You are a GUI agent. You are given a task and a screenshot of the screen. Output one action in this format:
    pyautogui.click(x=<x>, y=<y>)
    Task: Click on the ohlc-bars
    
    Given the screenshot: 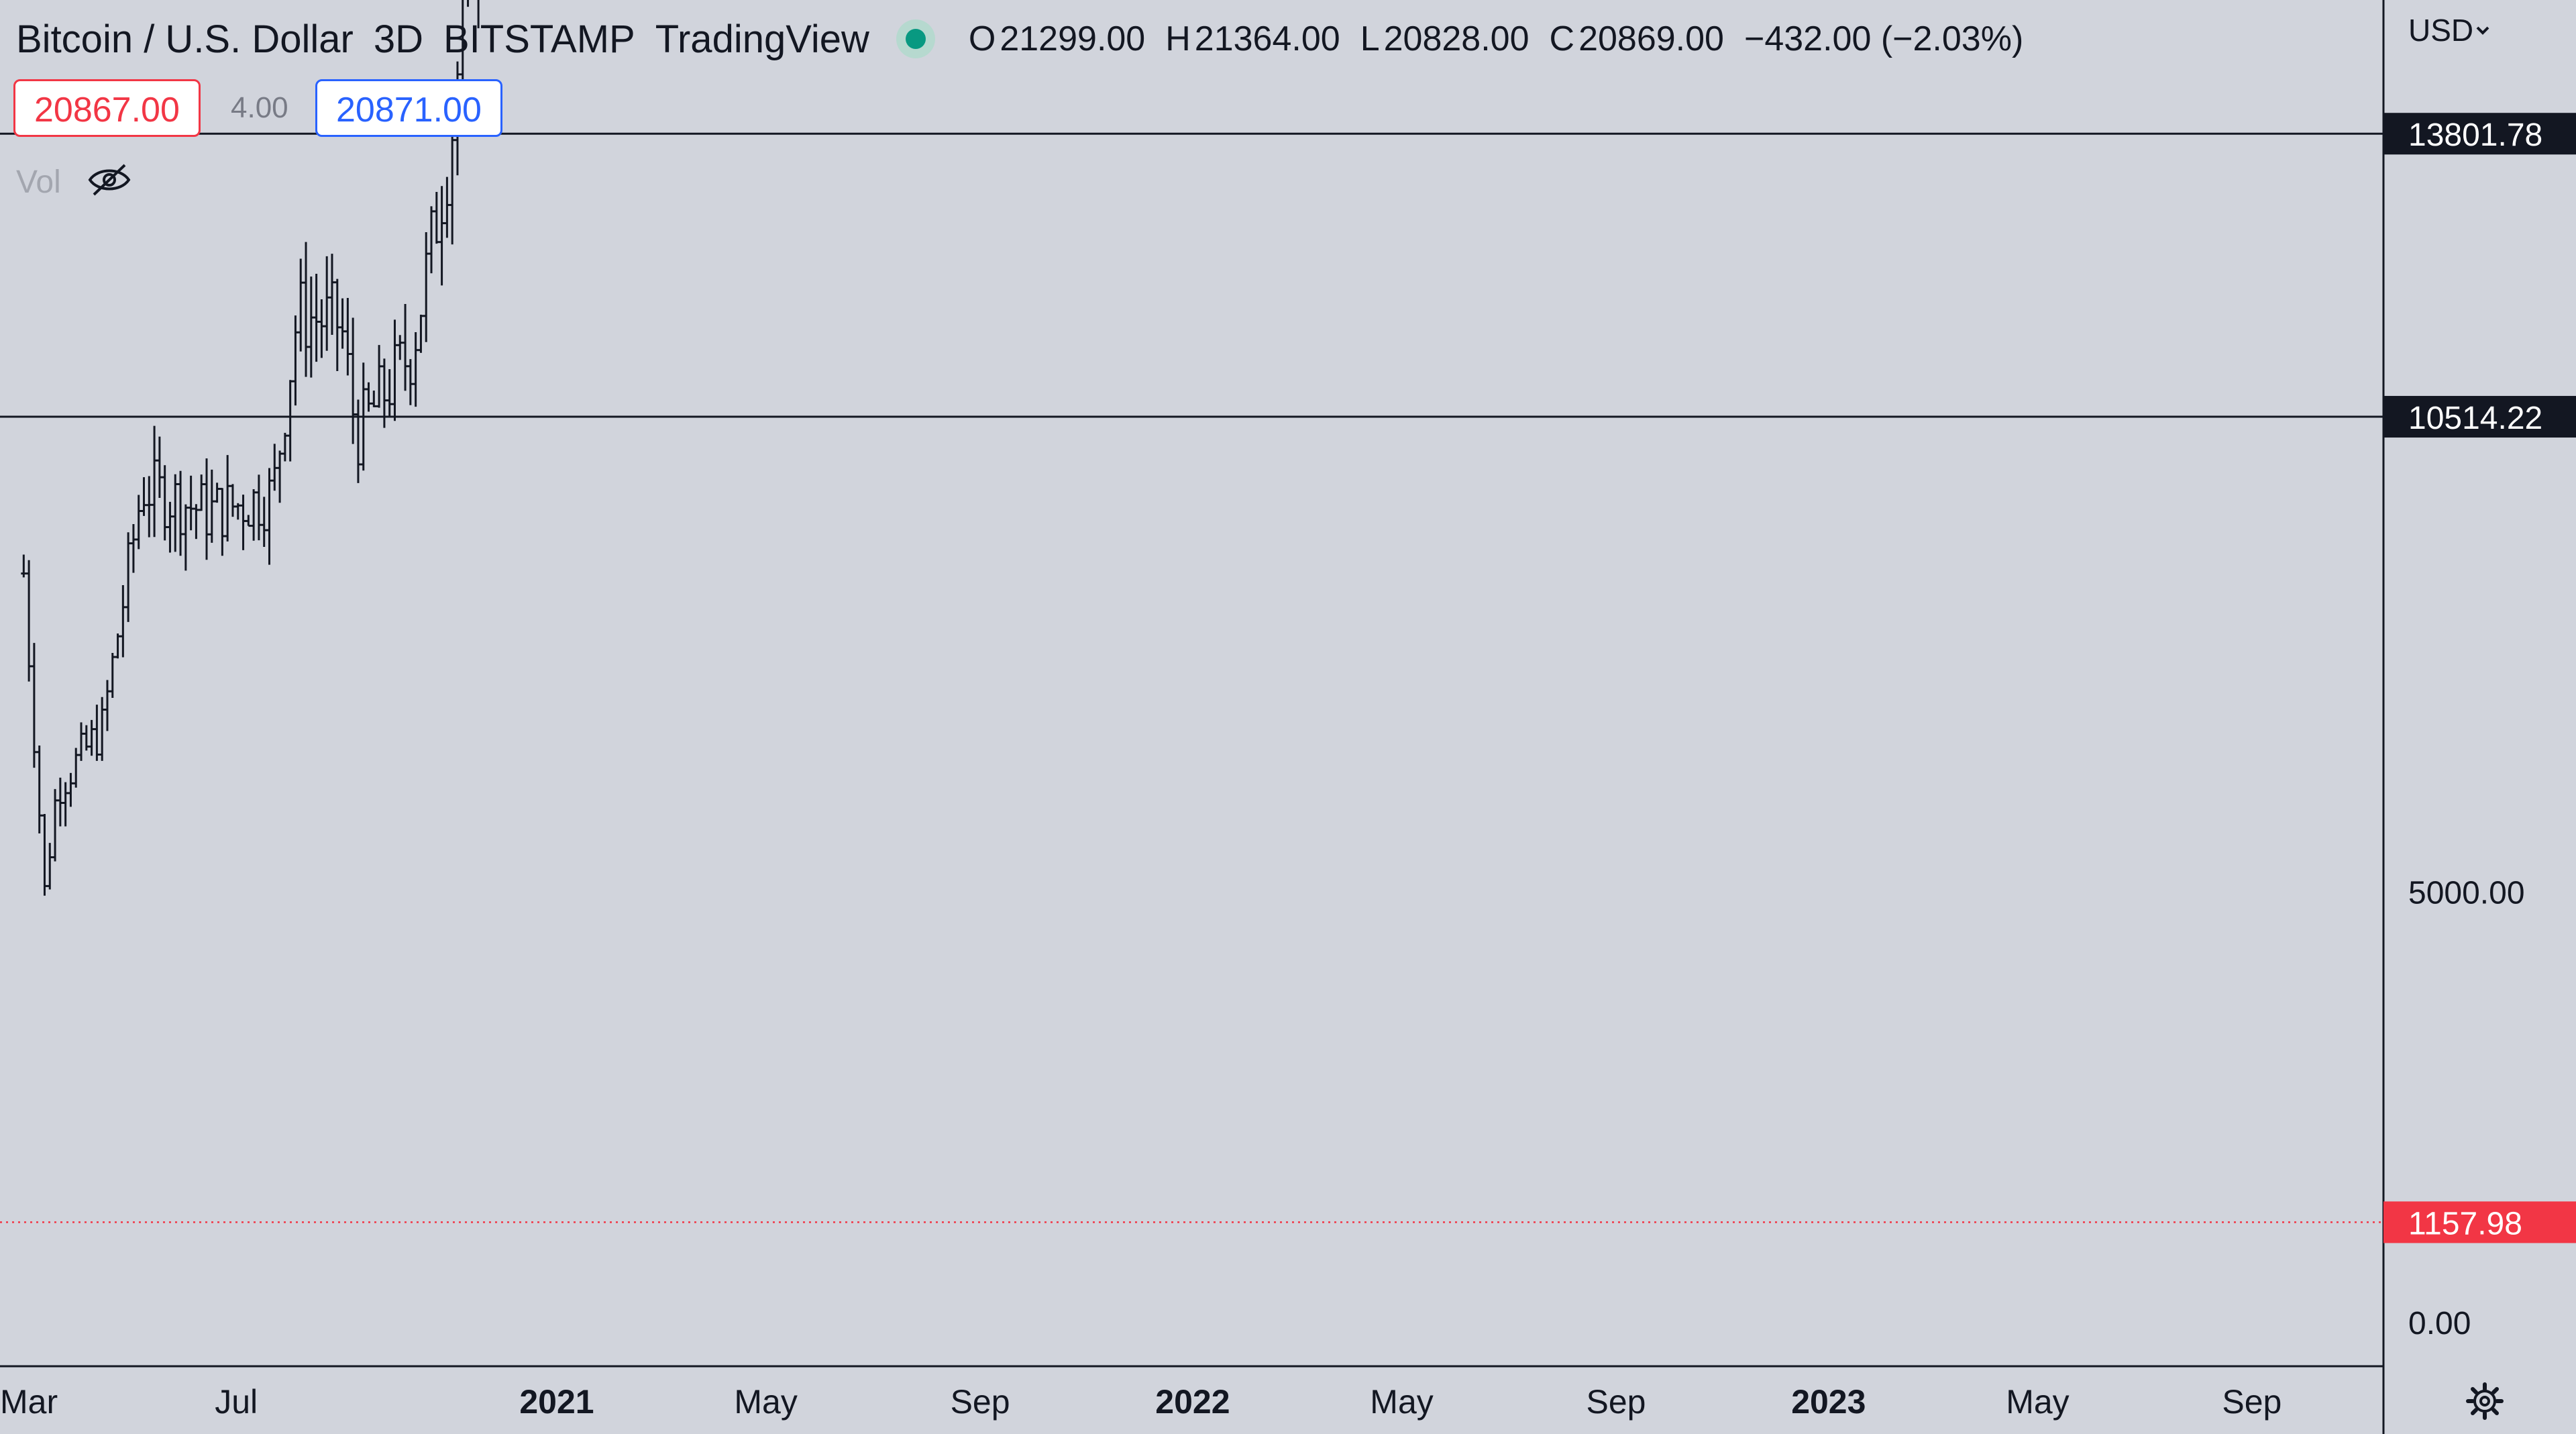 What is the action you would take?
    pyautogui.click(x=250, y=448)
    